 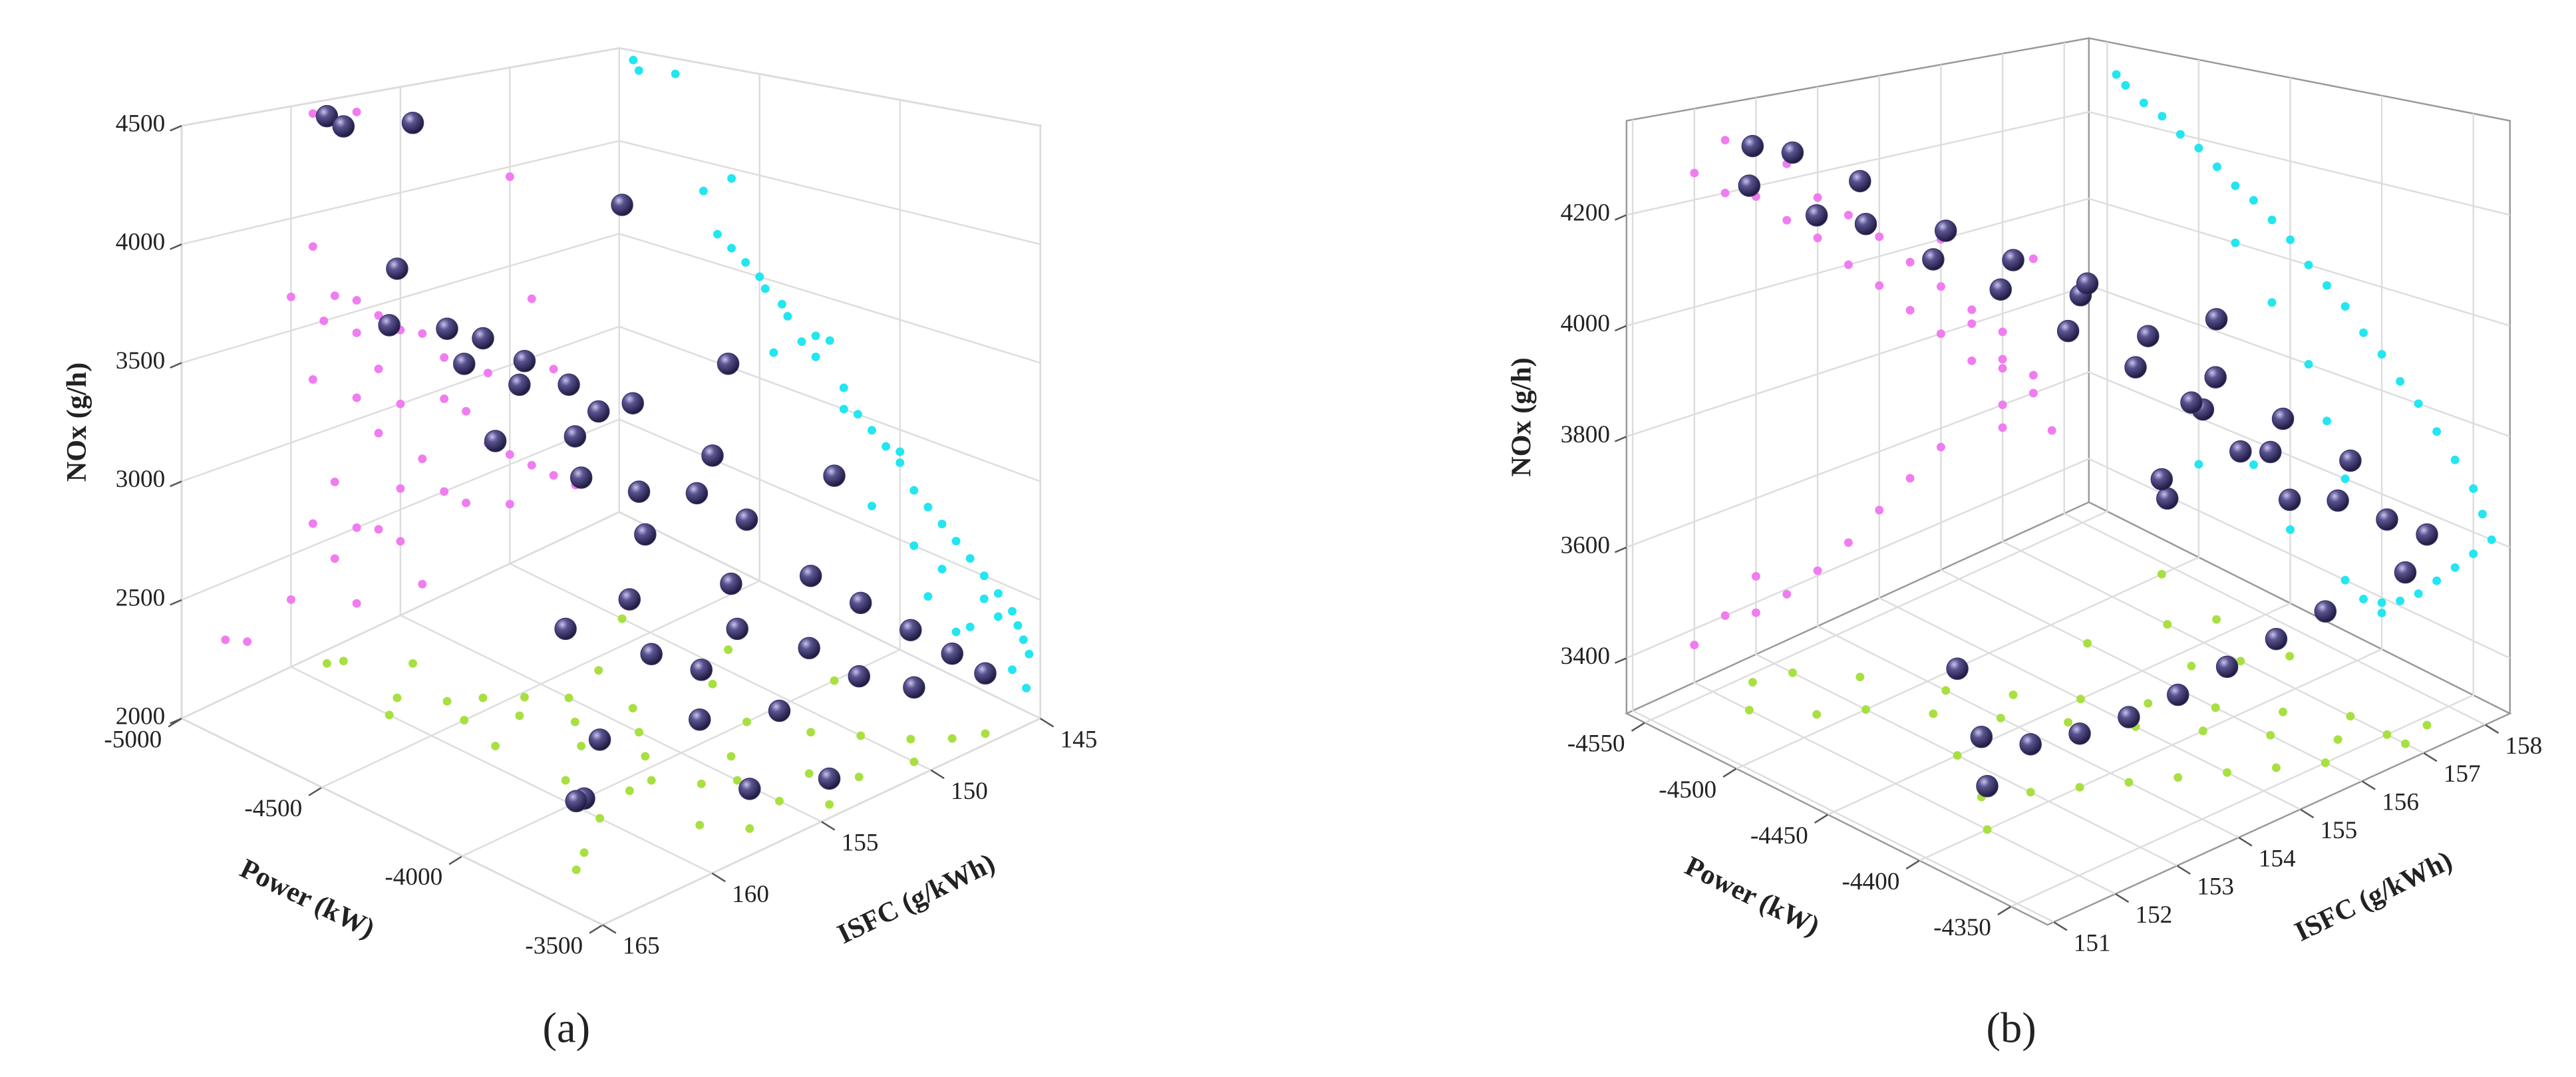 I want to click on y-tick-label: 155, so click(x=860, y=842).